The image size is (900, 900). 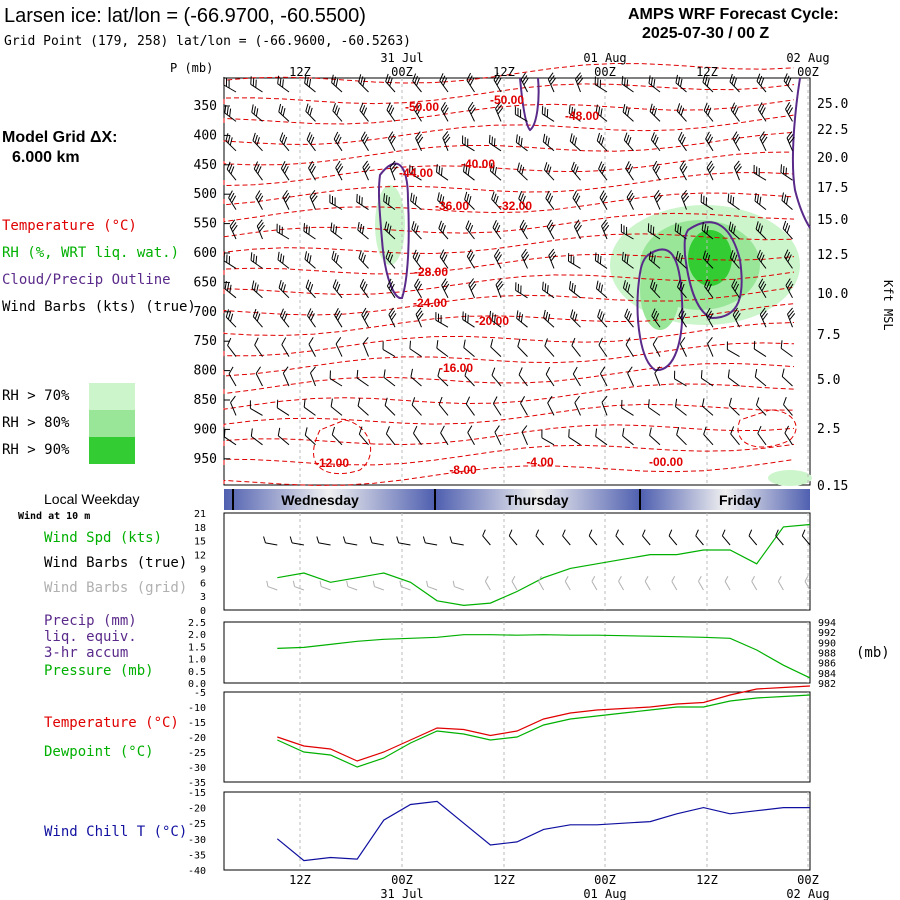 I want to click on y-right-tick-label: 992, so click(x=827, y=633).